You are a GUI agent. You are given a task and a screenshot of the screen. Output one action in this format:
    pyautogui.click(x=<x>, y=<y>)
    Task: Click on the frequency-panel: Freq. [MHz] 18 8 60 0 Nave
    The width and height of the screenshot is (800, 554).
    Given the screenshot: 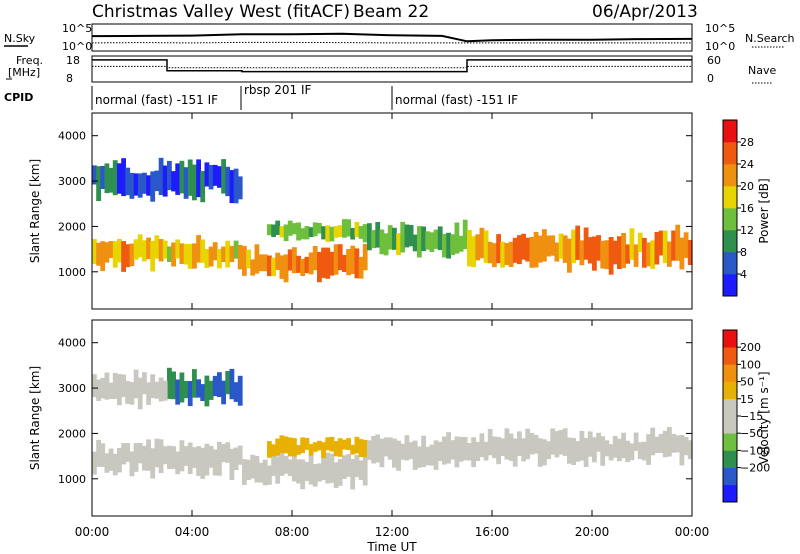 What is the action you would take?
    pyautogui.click(x=391, y=69)
    